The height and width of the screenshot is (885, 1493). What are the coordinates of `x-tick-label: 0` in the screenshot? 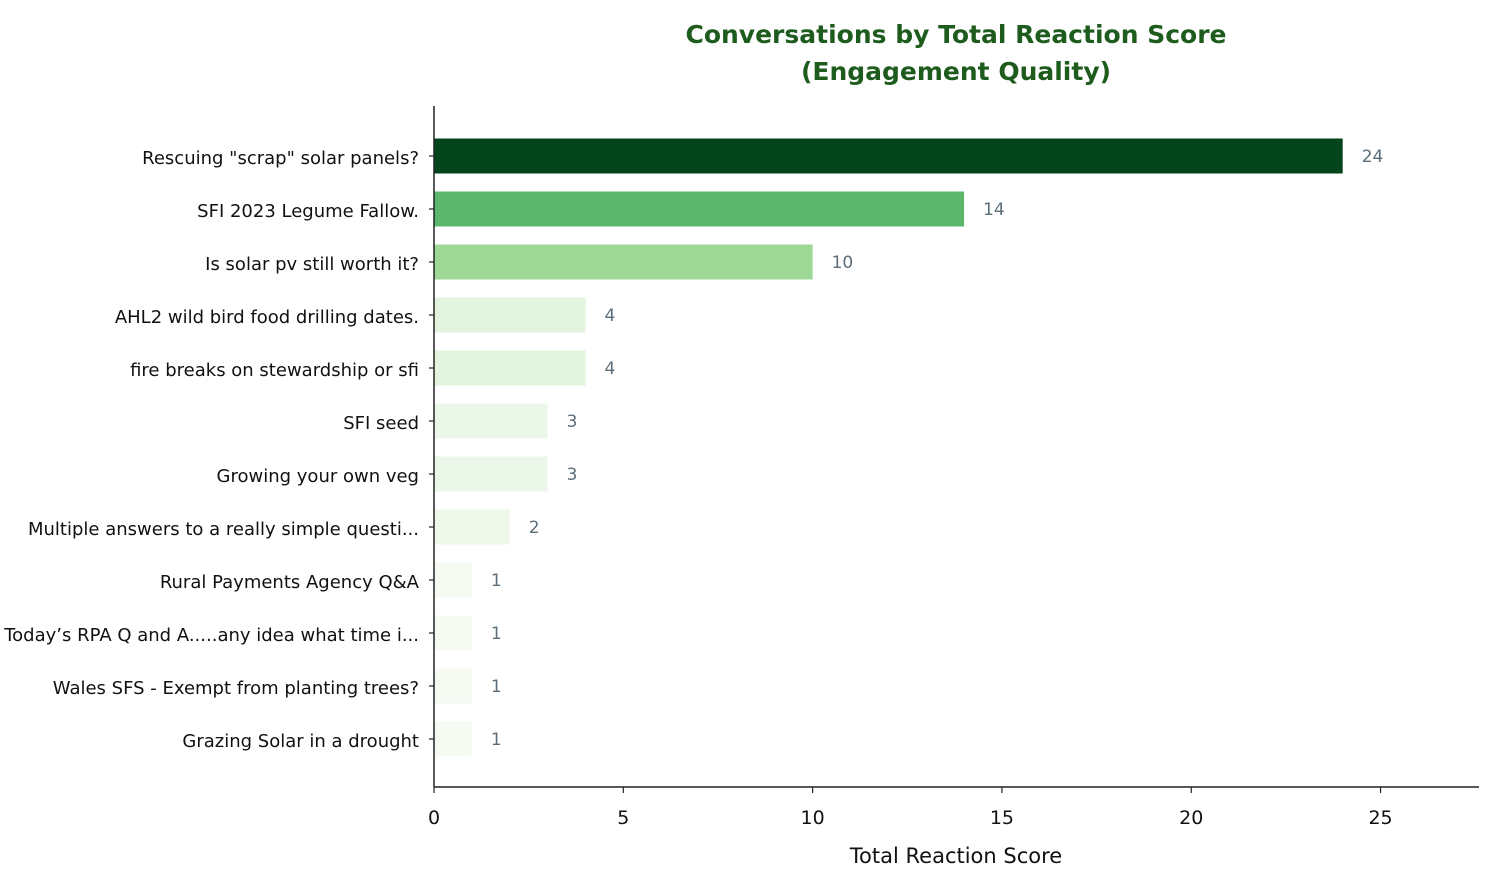 It's located at (434, 818).